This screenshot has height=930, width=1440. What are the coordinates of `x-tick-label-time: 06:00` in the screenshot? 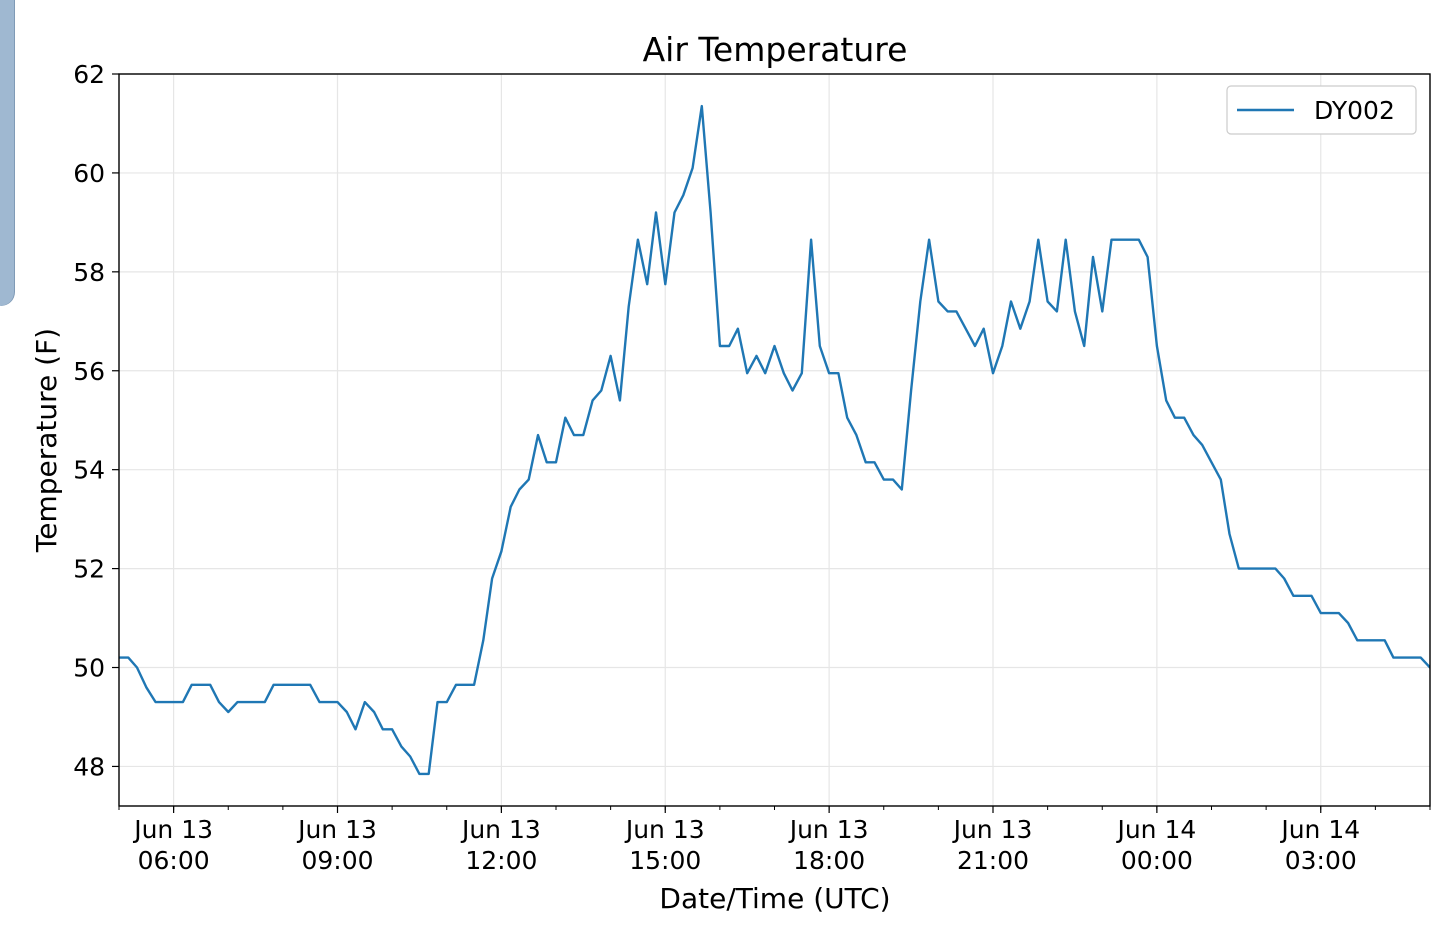 It's located at (174, 860).